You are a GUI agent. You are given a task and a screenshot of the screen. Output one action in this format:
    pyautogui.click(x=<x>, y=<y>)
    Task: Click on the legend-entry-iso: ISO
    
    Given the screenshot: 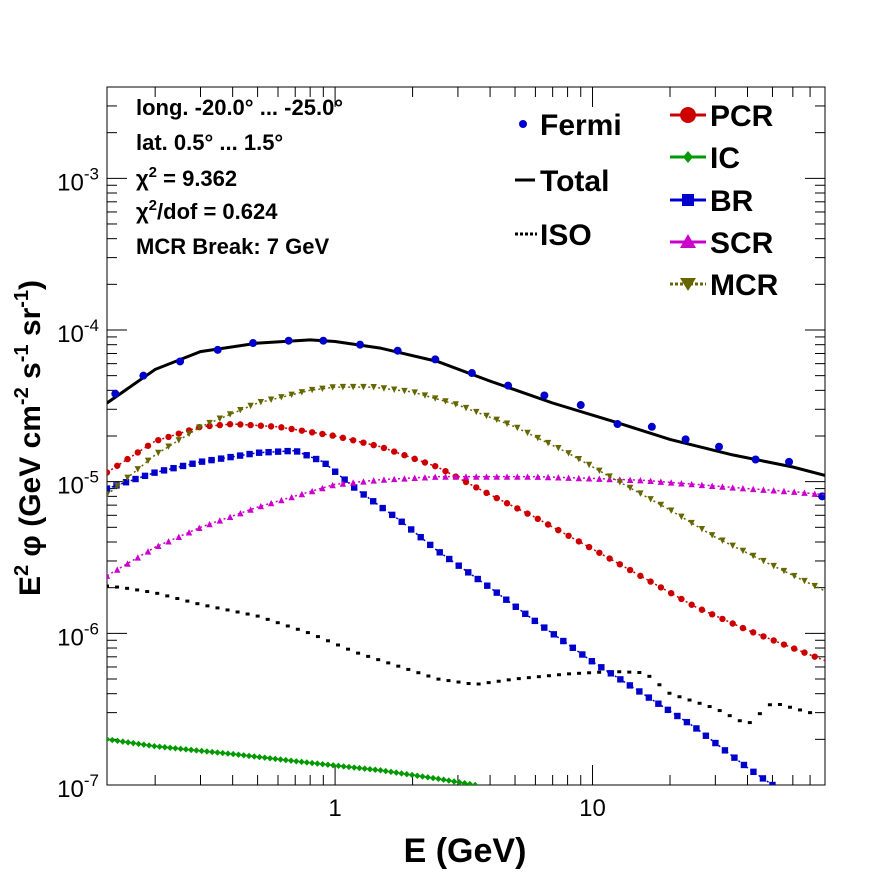 What is the action you would take?
    pyautogui.click(x=553, y=235)
    